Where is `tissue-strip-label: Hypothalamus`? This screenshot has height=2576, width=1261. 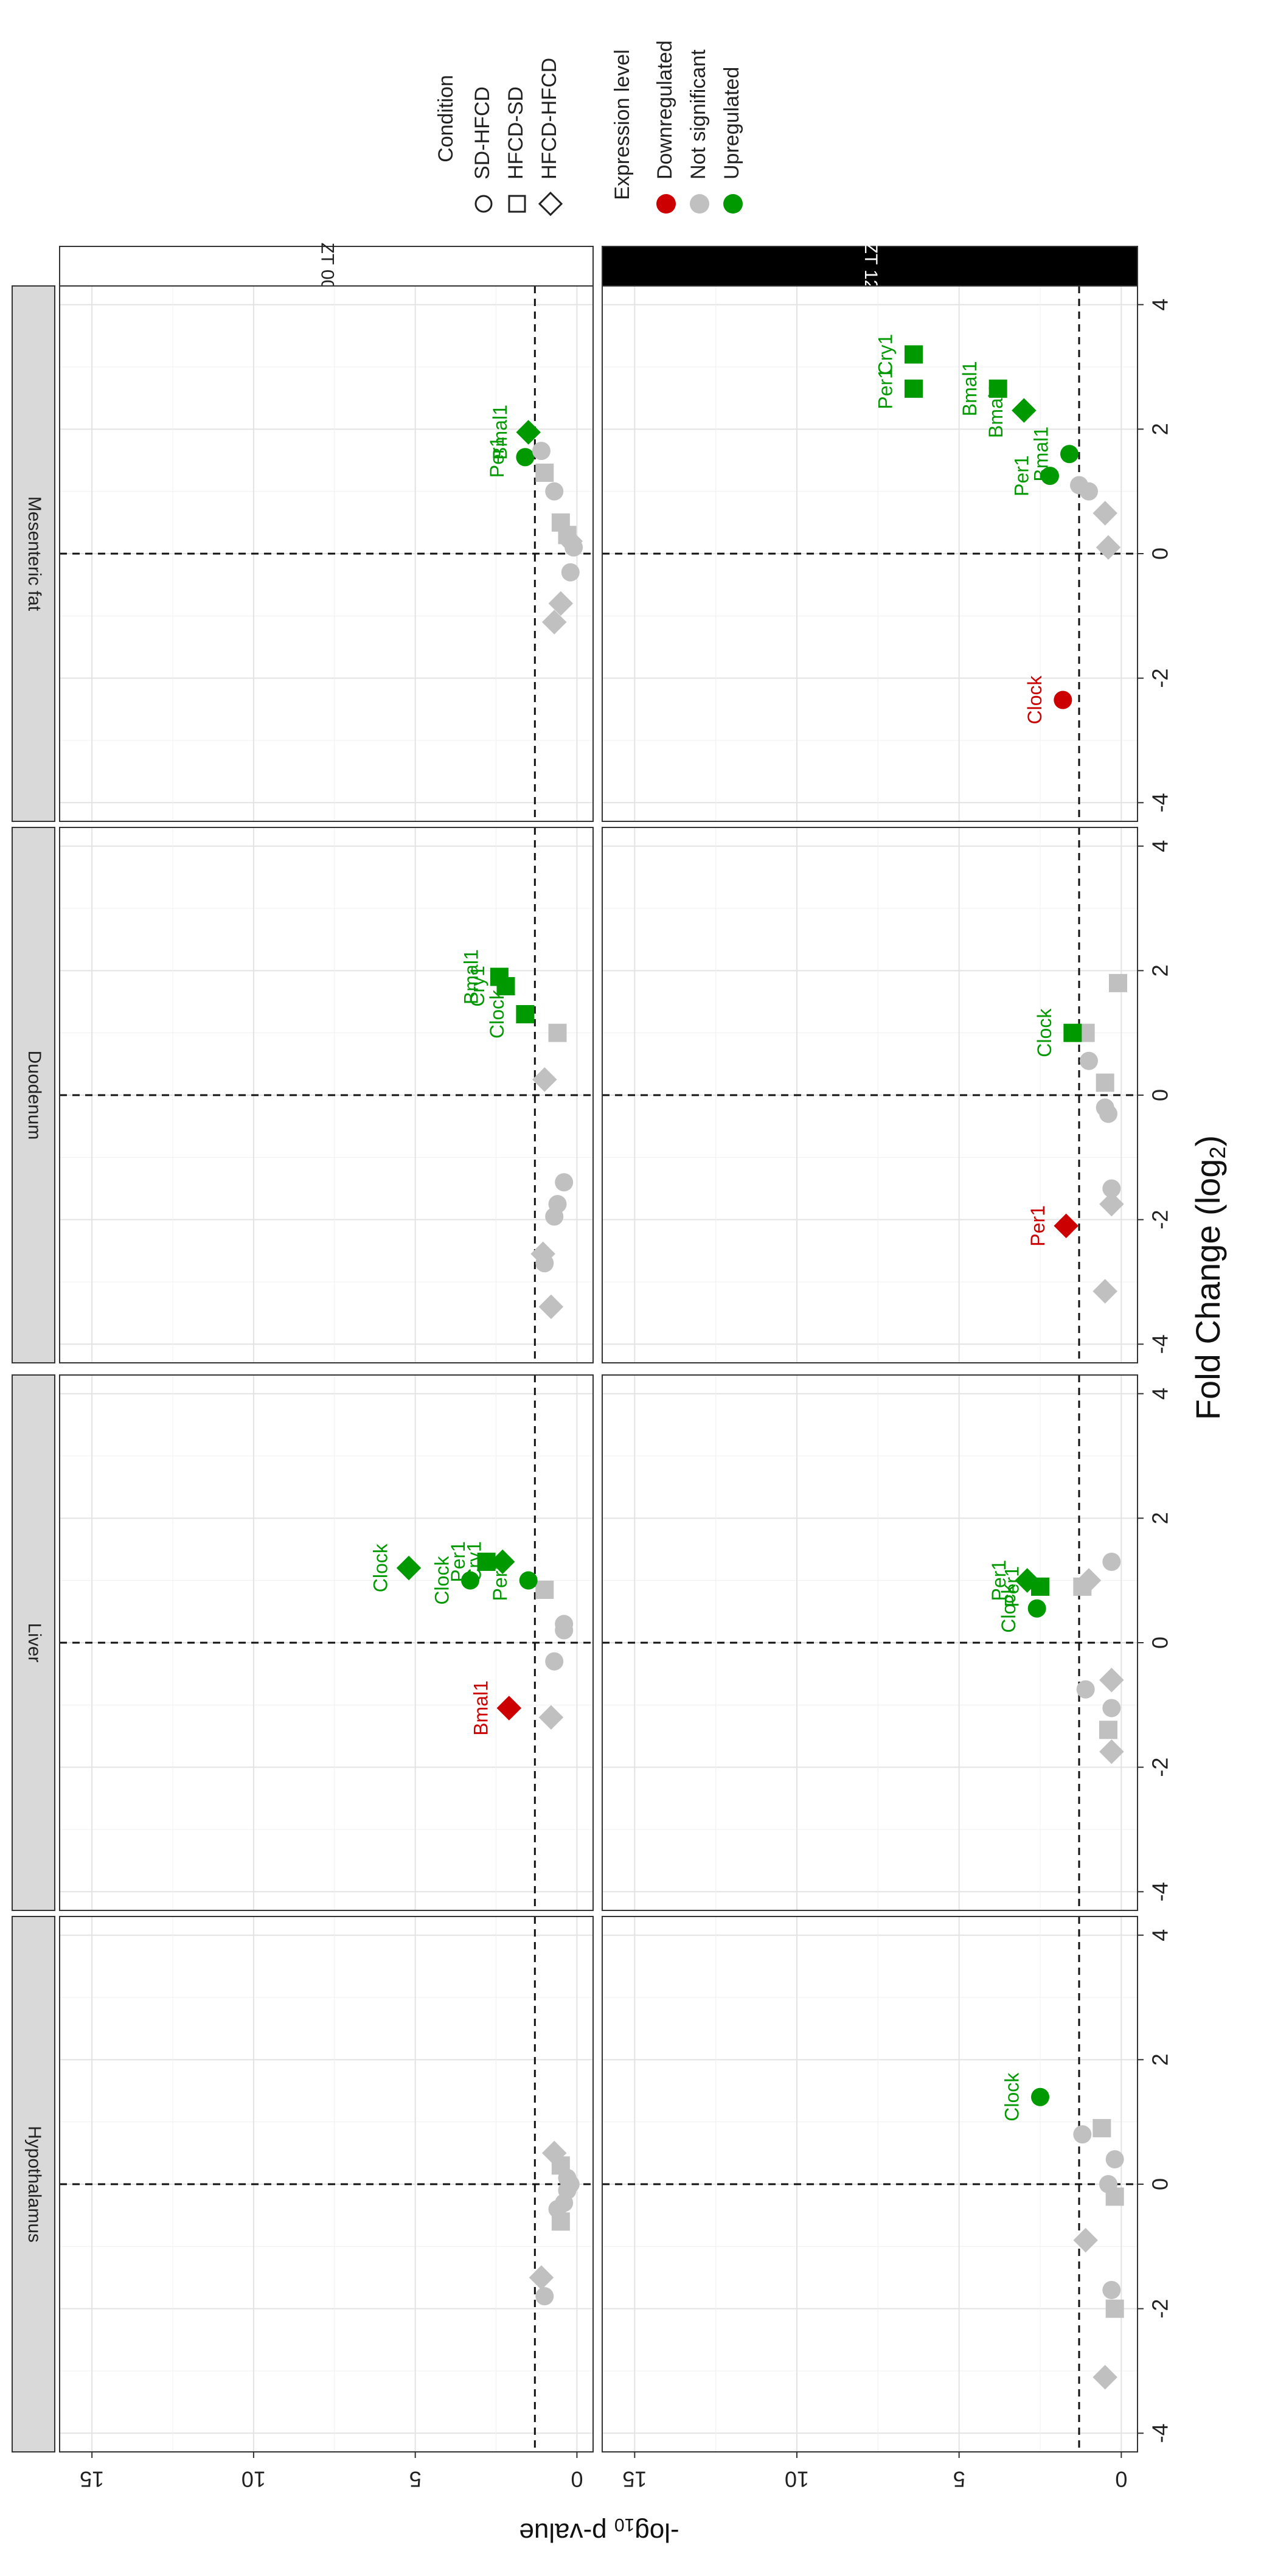
tissue-strip-label: Hypothalamus is located at coordinates (34, 2184).